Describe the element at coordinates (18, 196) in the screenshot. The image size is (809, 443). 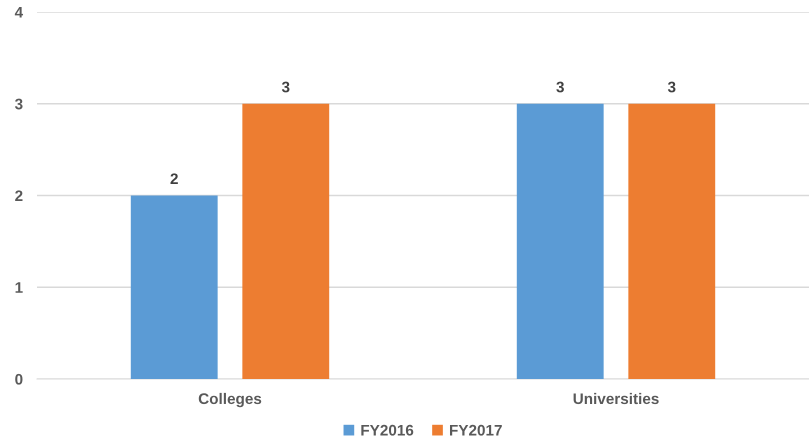
I see `y-tick-label: 2` at that location.